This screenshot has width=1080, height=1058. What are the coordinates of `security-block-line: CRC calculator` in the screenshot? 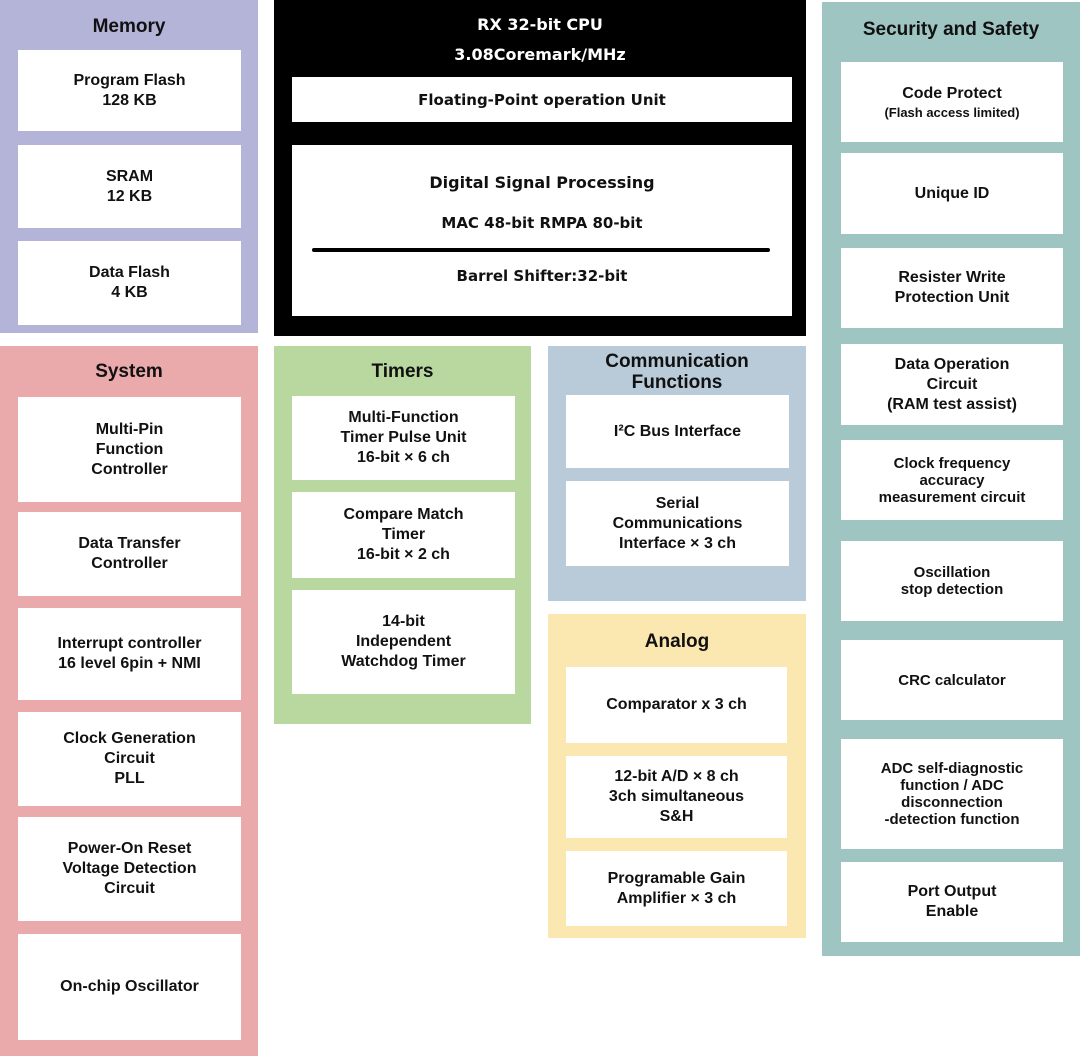 It's located at (952, 680).